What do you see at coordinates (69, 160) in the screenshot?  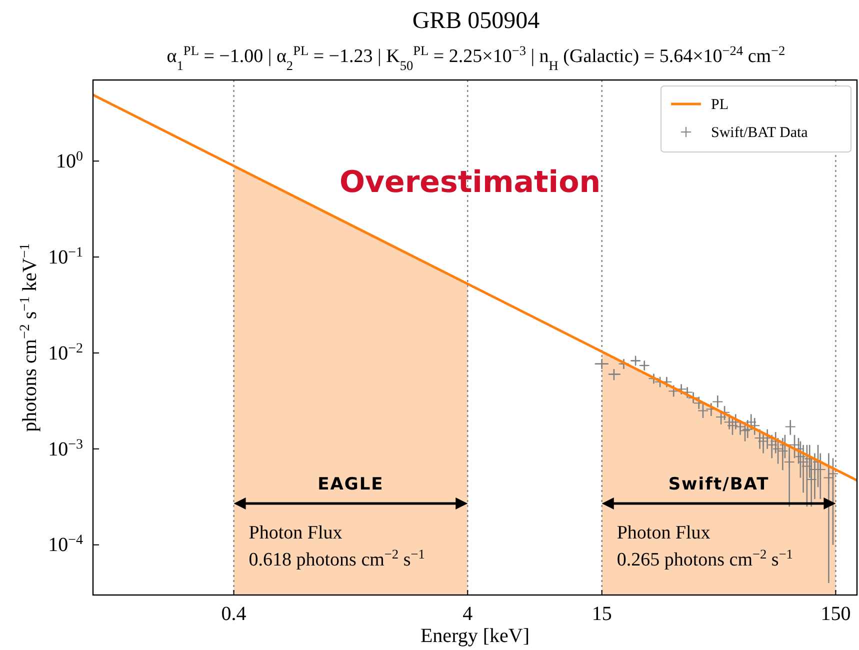 I see `y-tick-label: 10$^{0}$` at bounding box center [69, 160].